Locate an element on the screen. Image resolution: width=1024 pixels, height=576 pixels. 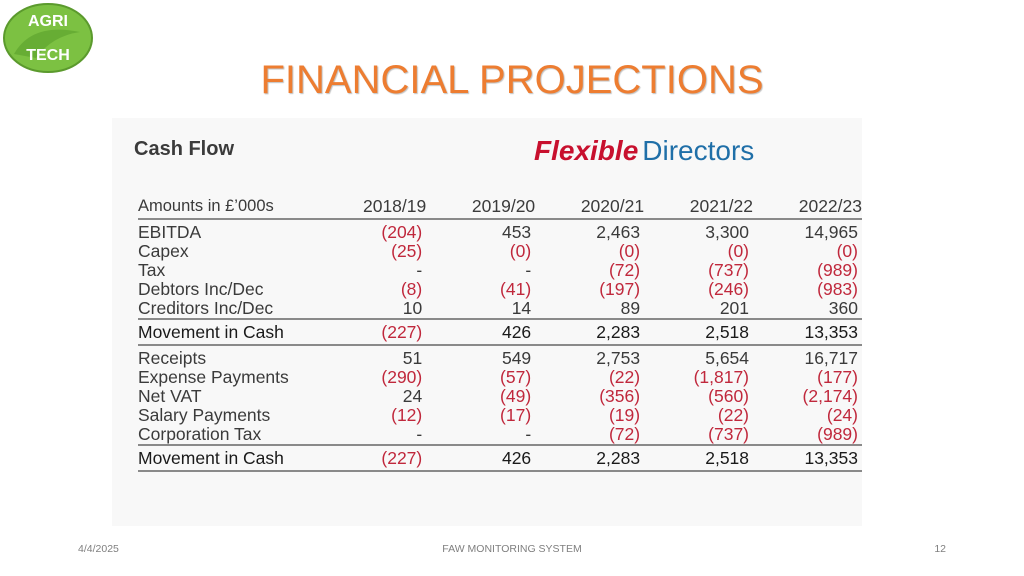
svg-text: AGRI is located at coordinates (48, 21).